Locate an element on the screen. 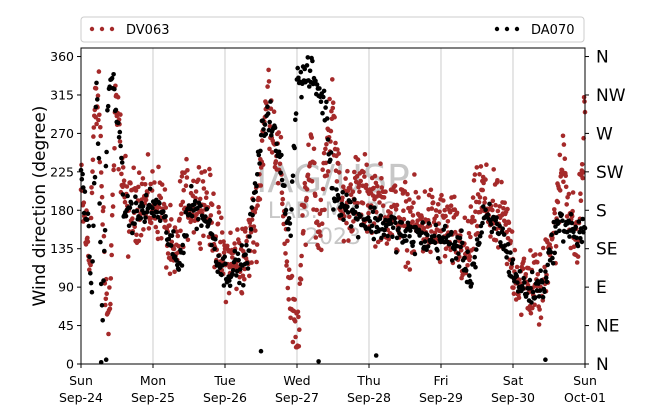 The image size is (650, 409). x-tick-label-day: Sat is located at coordinates (513, 380).